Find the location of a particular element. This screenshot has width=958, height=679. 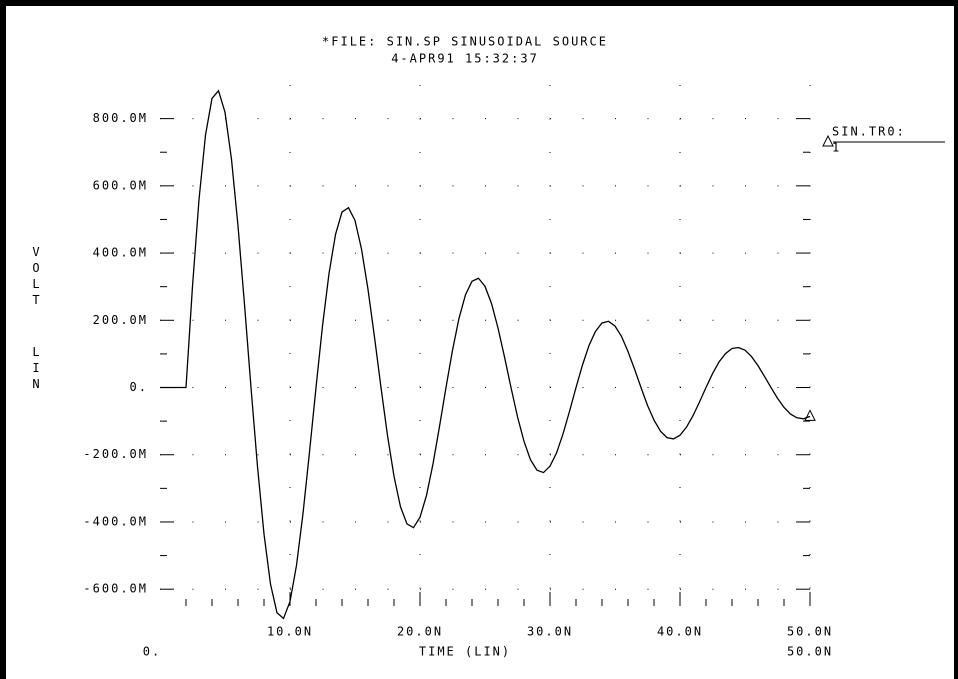

chart-title: *FILE: SIN.SP SINUSOIDAL SOURCE is located at coordinates (465, 42).